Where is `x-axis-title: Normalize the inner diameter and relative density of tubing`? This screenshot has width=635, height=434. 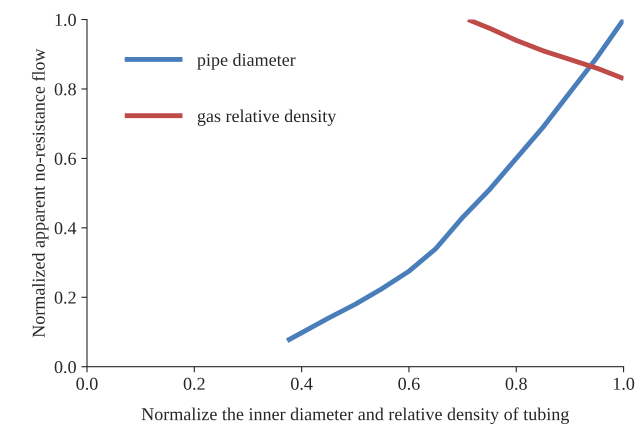
x-axis-title: Normalize the inner diameter and relative density of tubing is located at coordinates (356, 415).